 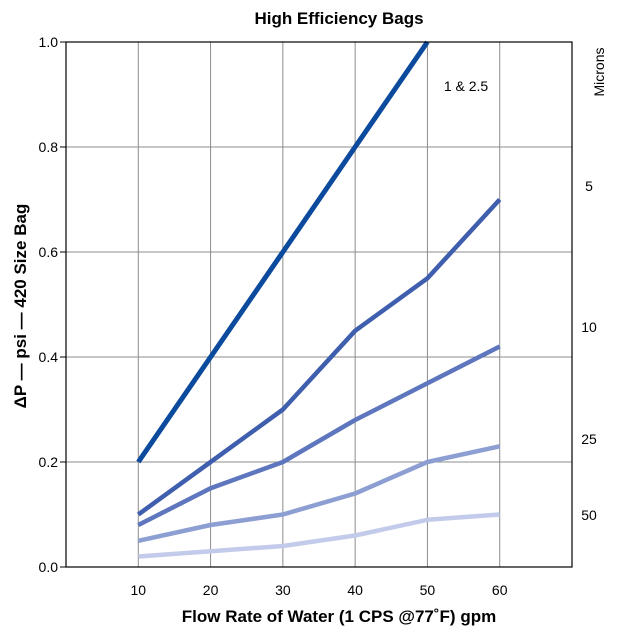 I want to click on y-tick-label: 0.6, so click(x=49, y=252).